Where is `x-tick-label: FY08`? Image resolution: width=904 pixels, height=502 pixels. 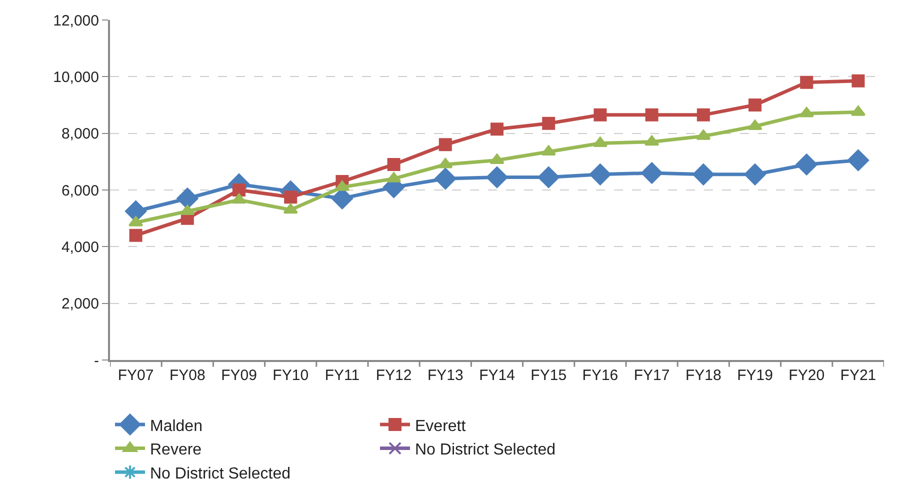
x-tick-label: FY08 is located at coordinates (187, 375).